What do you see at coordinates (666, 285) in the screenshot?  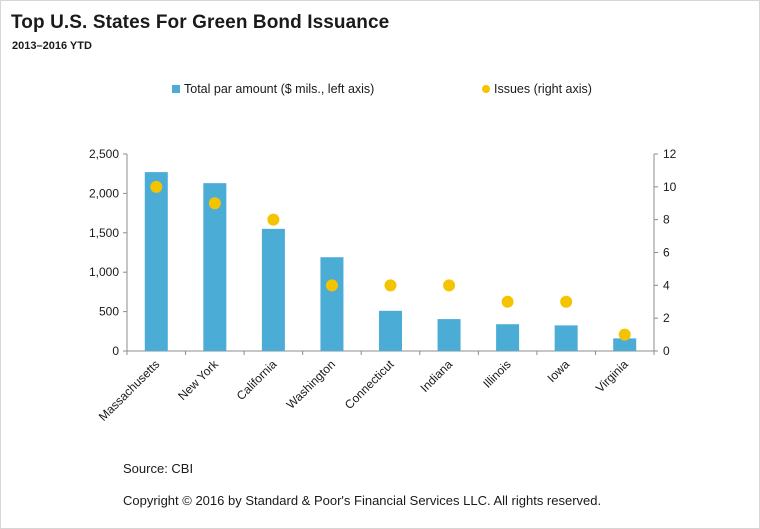 I see `right-axis-tick-label: 4` at bounding box center [666, 285].